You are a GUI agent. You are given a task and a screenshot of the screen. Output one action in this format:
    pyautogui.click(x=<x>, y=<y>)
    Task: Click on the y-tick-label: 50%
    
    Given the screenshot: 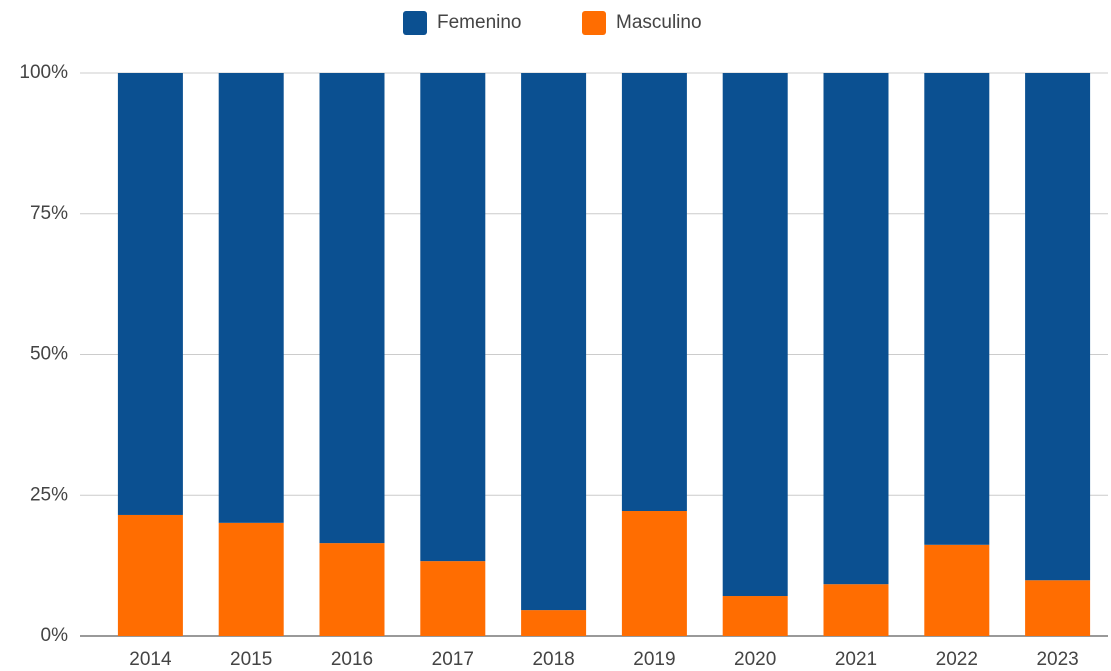 What is the action you would take?
    pyautogui.click(x=49, y=354)
    